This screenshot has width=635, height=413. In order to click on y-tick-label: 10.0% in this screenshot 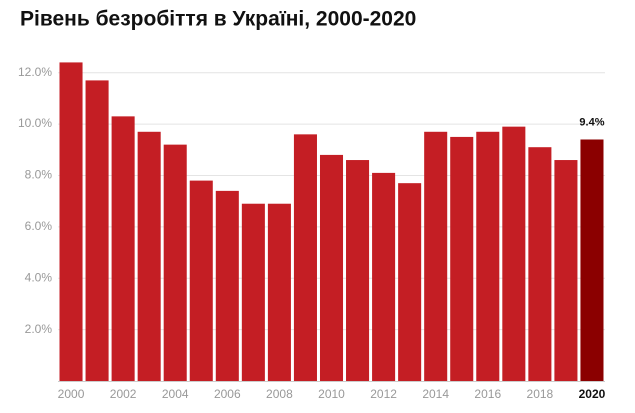, I will do `click(35, 123)`.